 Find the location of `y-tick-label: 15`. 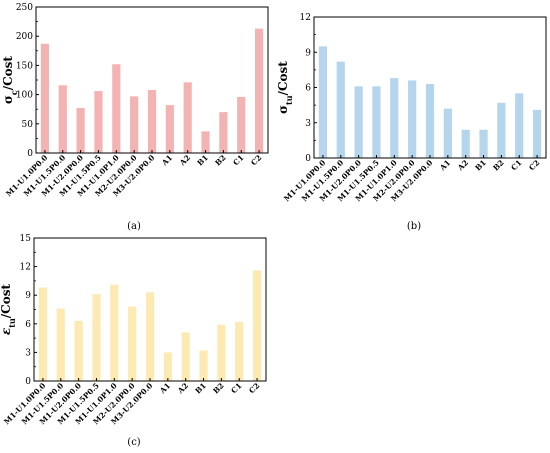

y-tick-label: 15 is located at coordinates (26, 239).